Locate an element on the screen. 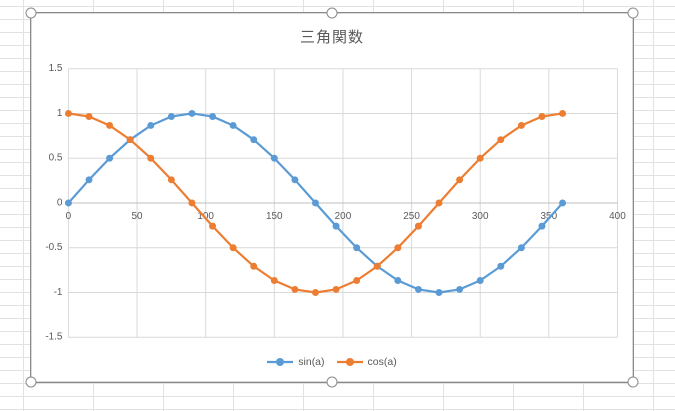 The height and width of the screenshot is (411, 675). y-tick-label: 1.5 is located at coordinates (56, 68).